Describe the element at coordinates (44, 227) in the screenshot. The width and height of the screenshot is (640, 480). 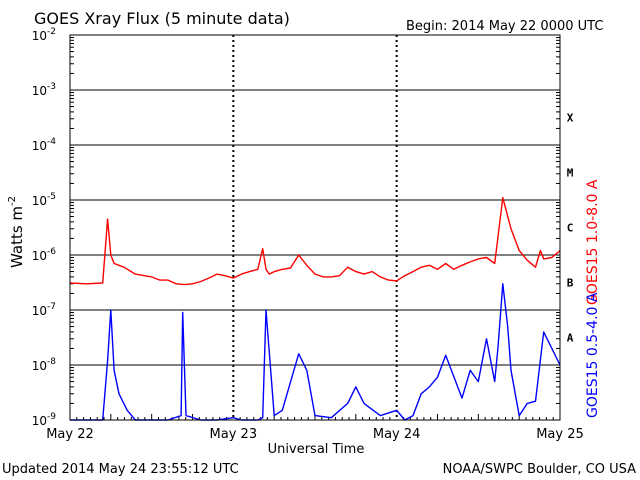
I see `y-tick-labels: 10-910-810-710-610-510-410-310-2` at that location.